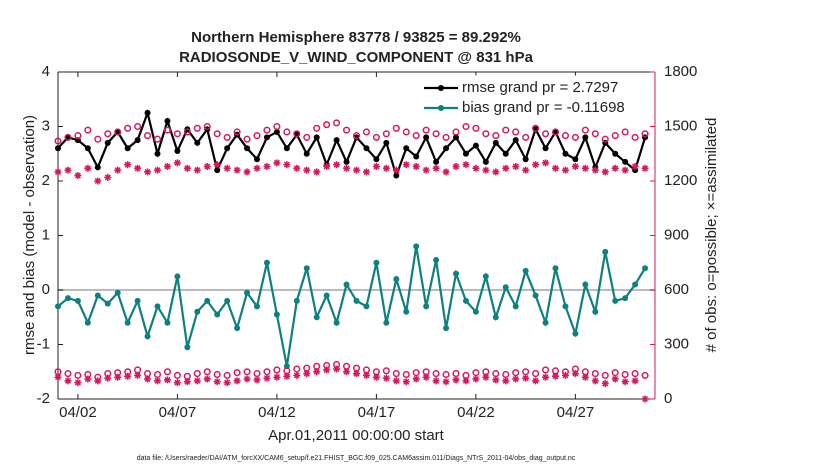 The width and height of the screenshot is (830, 475). I want to click on y-axis-label: rmse and bias (model - observation), so click(29, 235).